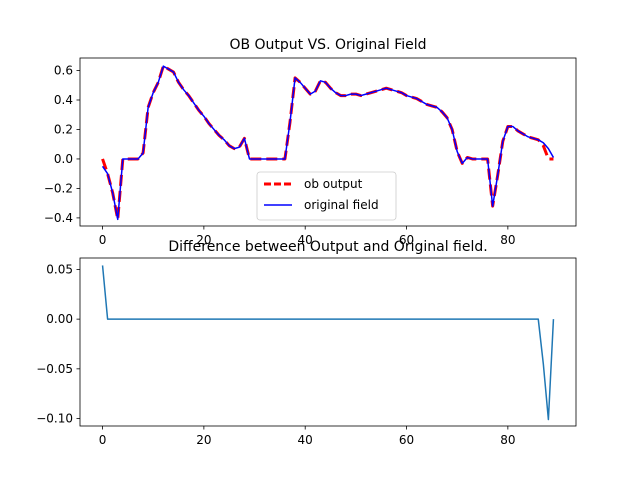  Describe the element at coordinates (63, 159) in the screenshot. I see `top-chart-y-tick-label: 0.0` at that location.